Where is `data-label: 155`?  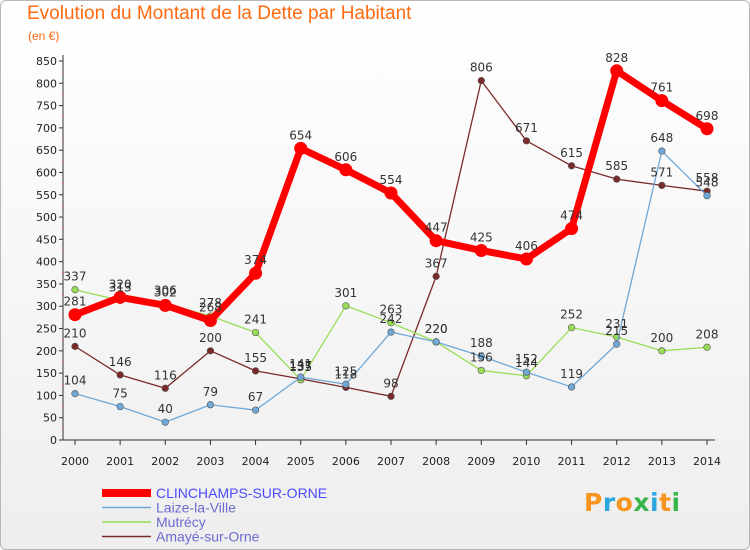 data-label: 155 is located at coordinates (255, 358).